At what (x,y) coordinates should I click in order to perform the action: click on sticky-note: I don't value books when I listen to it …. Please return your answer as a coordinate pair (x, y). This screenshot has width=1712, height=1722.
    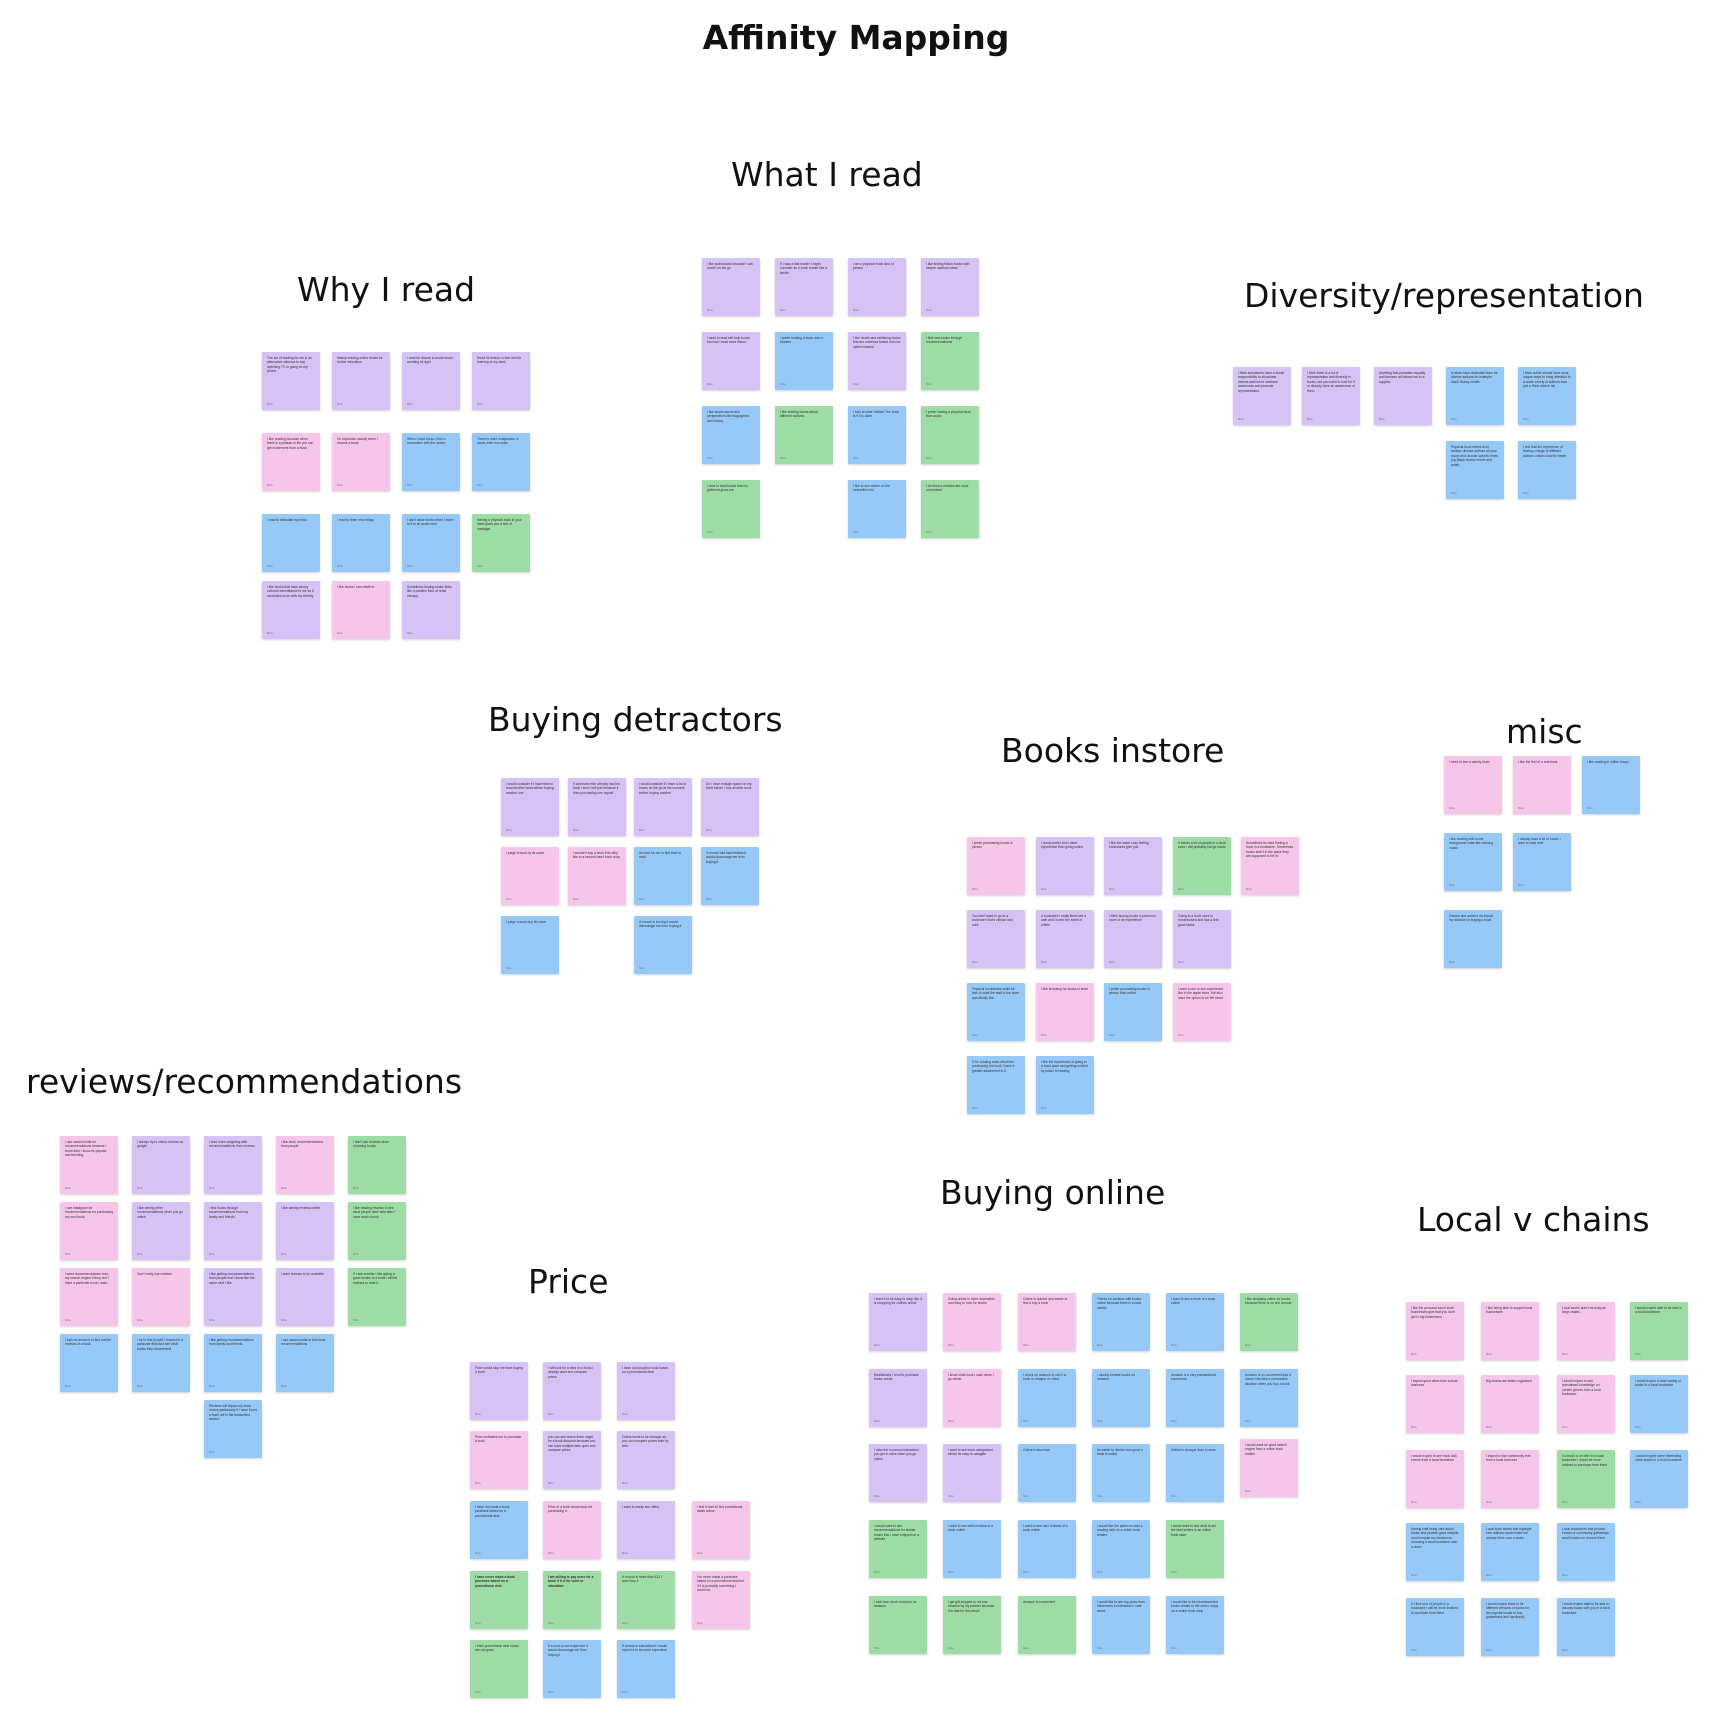
    Looking at the image, I should click on (431, 543).